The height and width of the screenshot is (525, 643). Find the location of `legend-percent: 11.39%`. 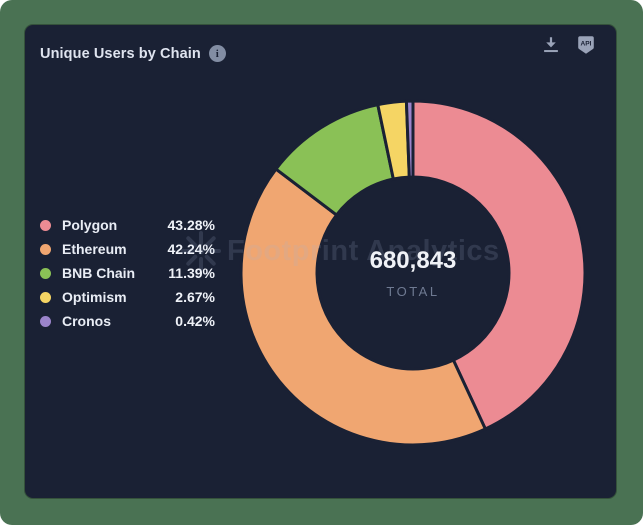

legend-percent: 11.39% is located at coordinates (191, 273).